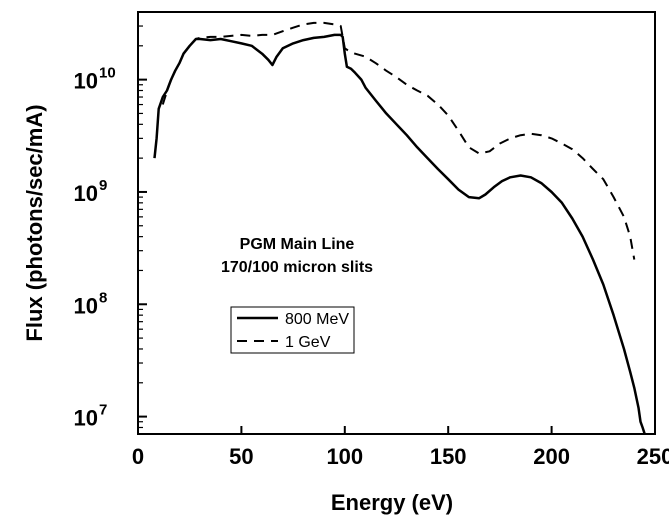 This screenshot has height=520, width=669. I want to click on legend-box, so click(292, 330).